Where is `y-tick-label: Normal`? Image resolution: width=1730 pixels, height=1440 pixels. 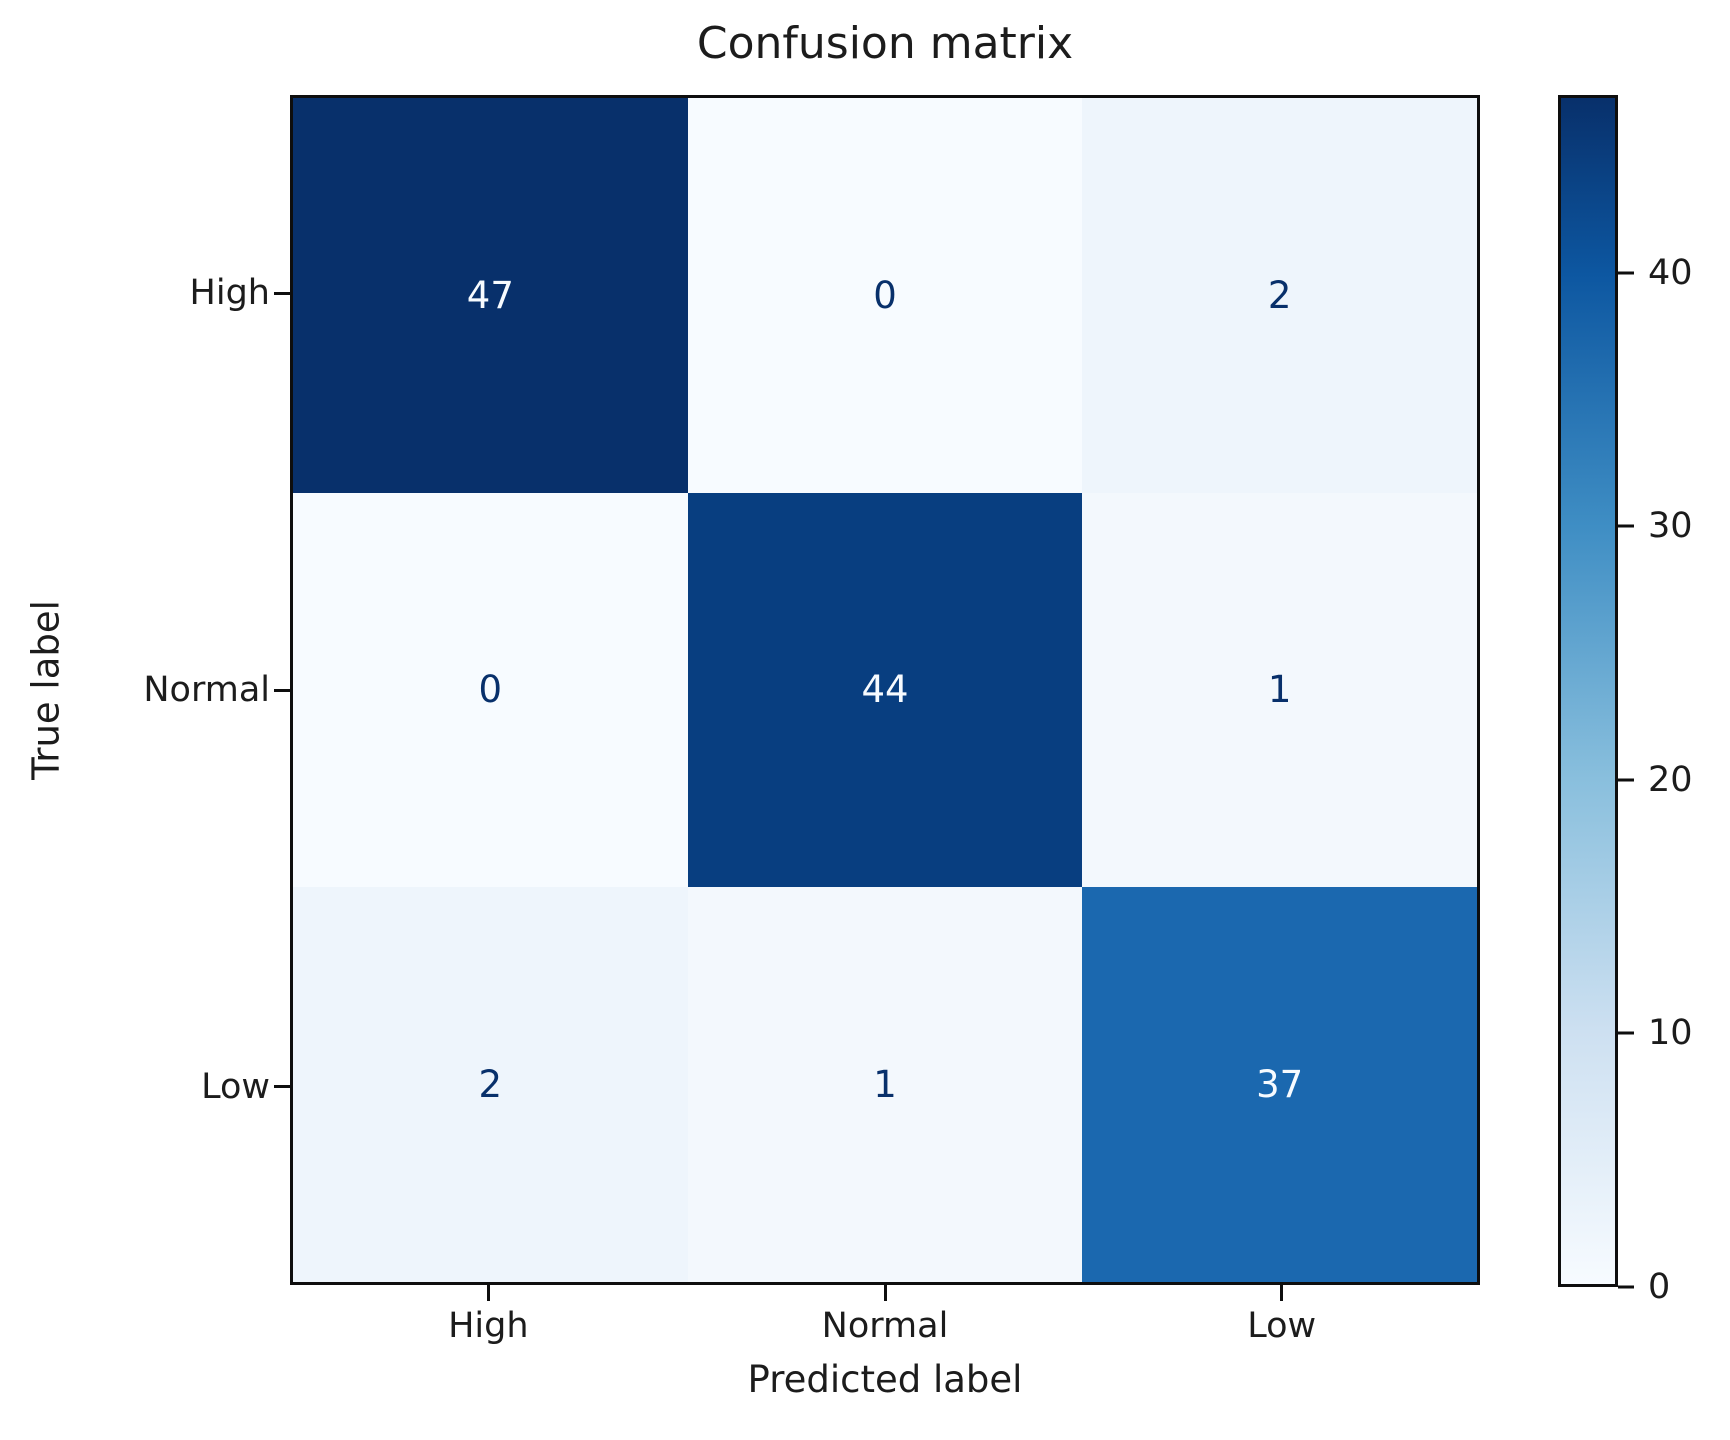 y-tick-label: Normal is located at coordinates (206, 690).